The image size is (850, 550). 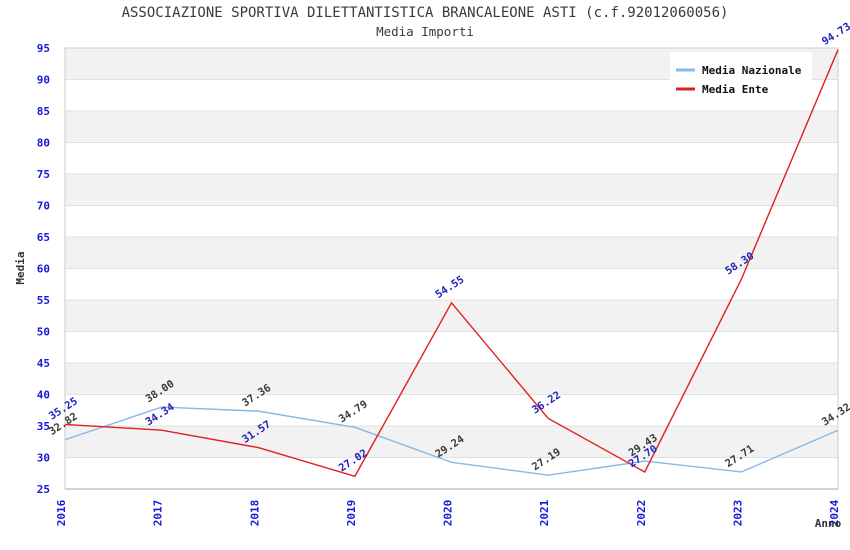 What do you see at coordinates (43, 489) in the screenshot?
I see `y-tick-label: 25` at bounding box center [43, 489].